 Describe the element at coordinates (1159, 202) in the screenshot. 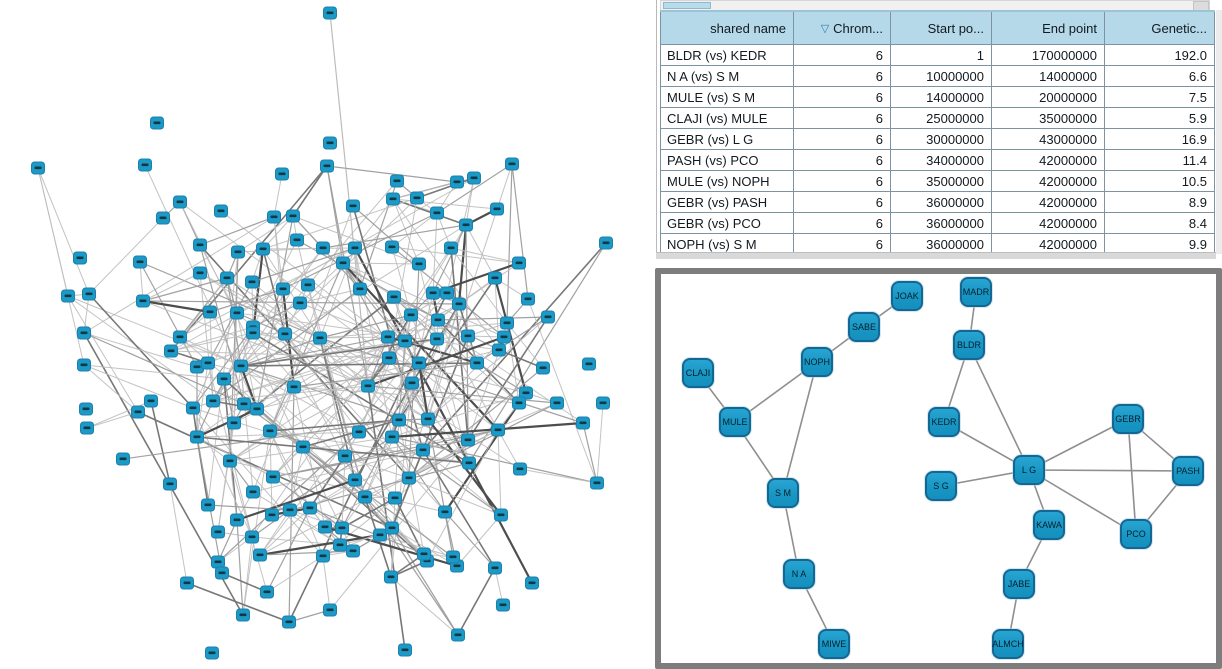

I see `cell-genetic: 8.9` at that location.